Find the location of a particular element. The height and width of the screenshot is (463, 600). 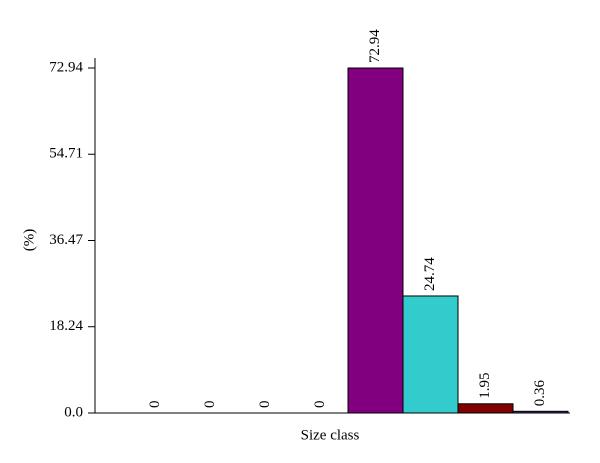

y-axis-label: (%) is located at coordinates (29, 240).